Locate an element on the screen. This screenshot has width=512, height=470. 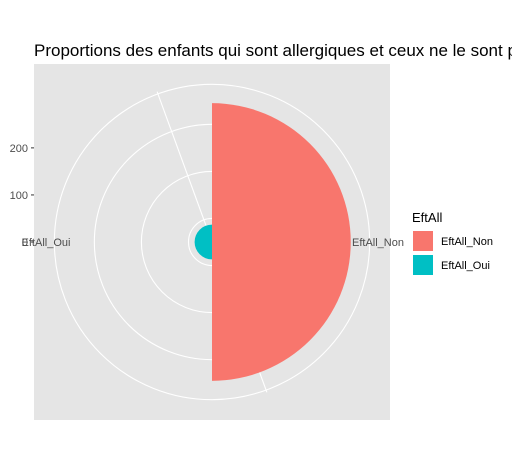
legend-label-eftall-non: EftAll_Non is located at coordinates (467, 242).